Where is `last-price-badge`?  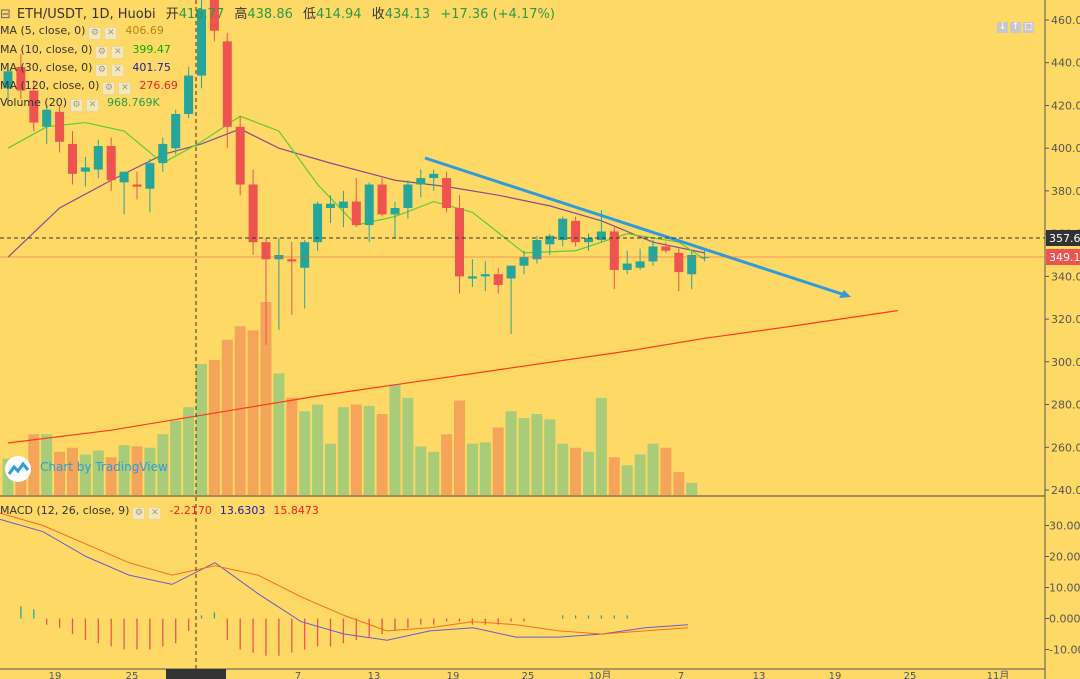 last-price-badge is located at coordinates (1063, 257).